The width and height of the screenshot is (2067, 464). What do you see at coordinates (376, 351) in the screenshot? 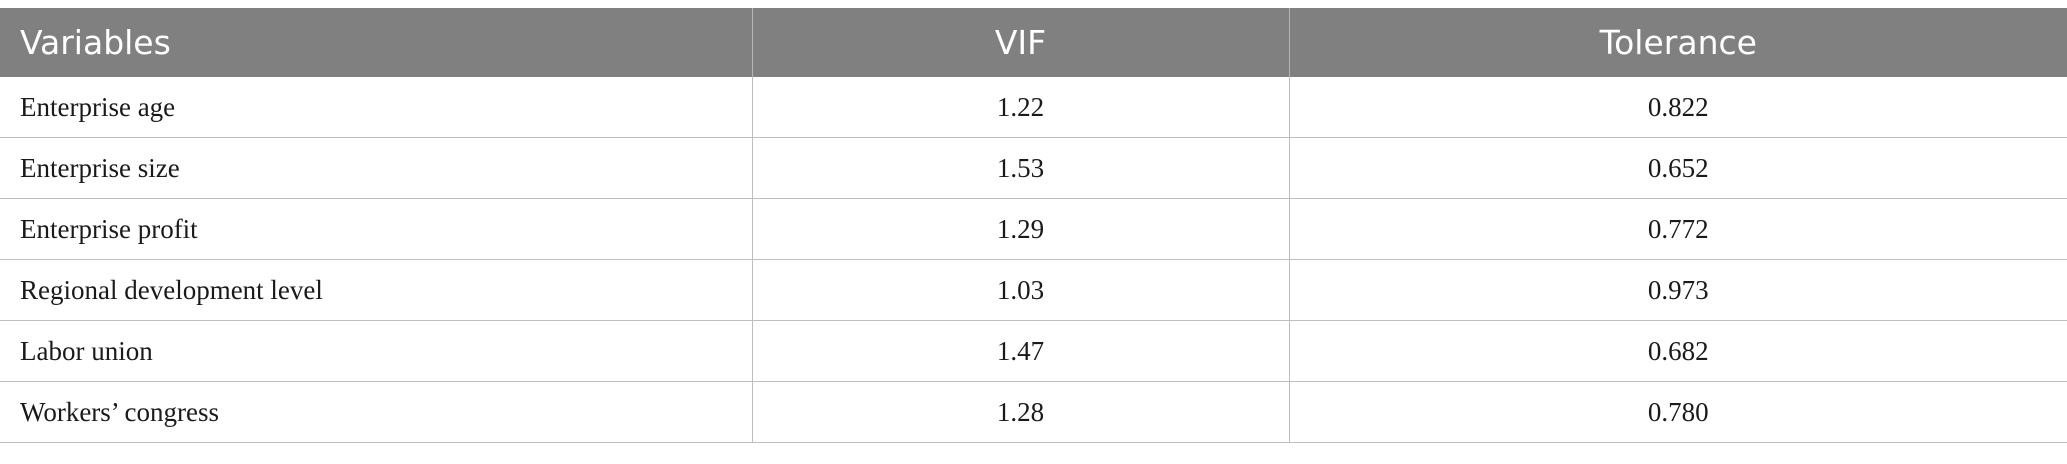
I see `cell-variable: Labor union` at bounding box center [376, 351].